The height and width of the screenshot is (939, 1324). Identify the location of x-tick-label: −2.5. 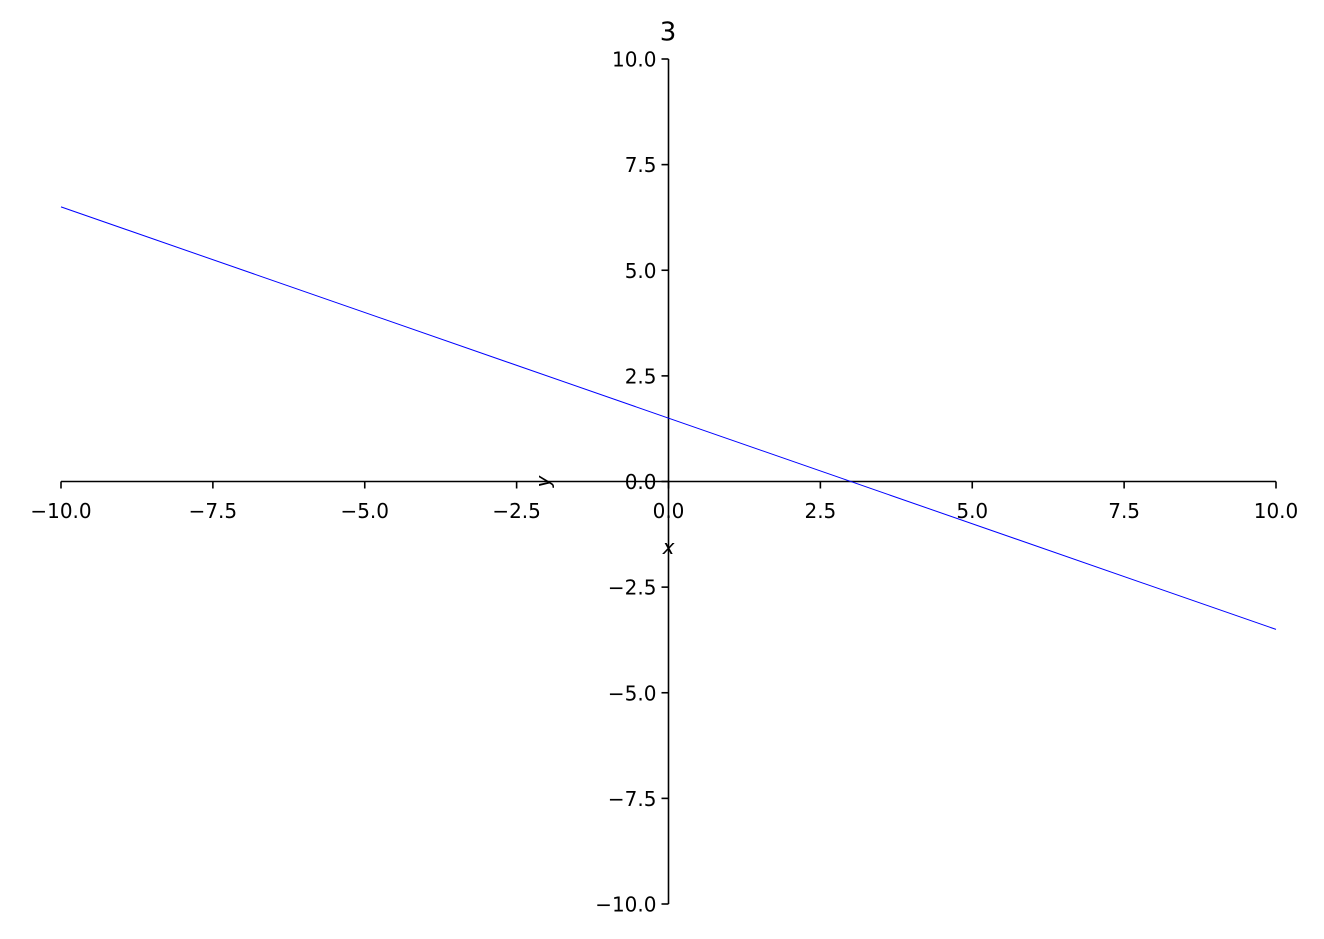
(516, 511).